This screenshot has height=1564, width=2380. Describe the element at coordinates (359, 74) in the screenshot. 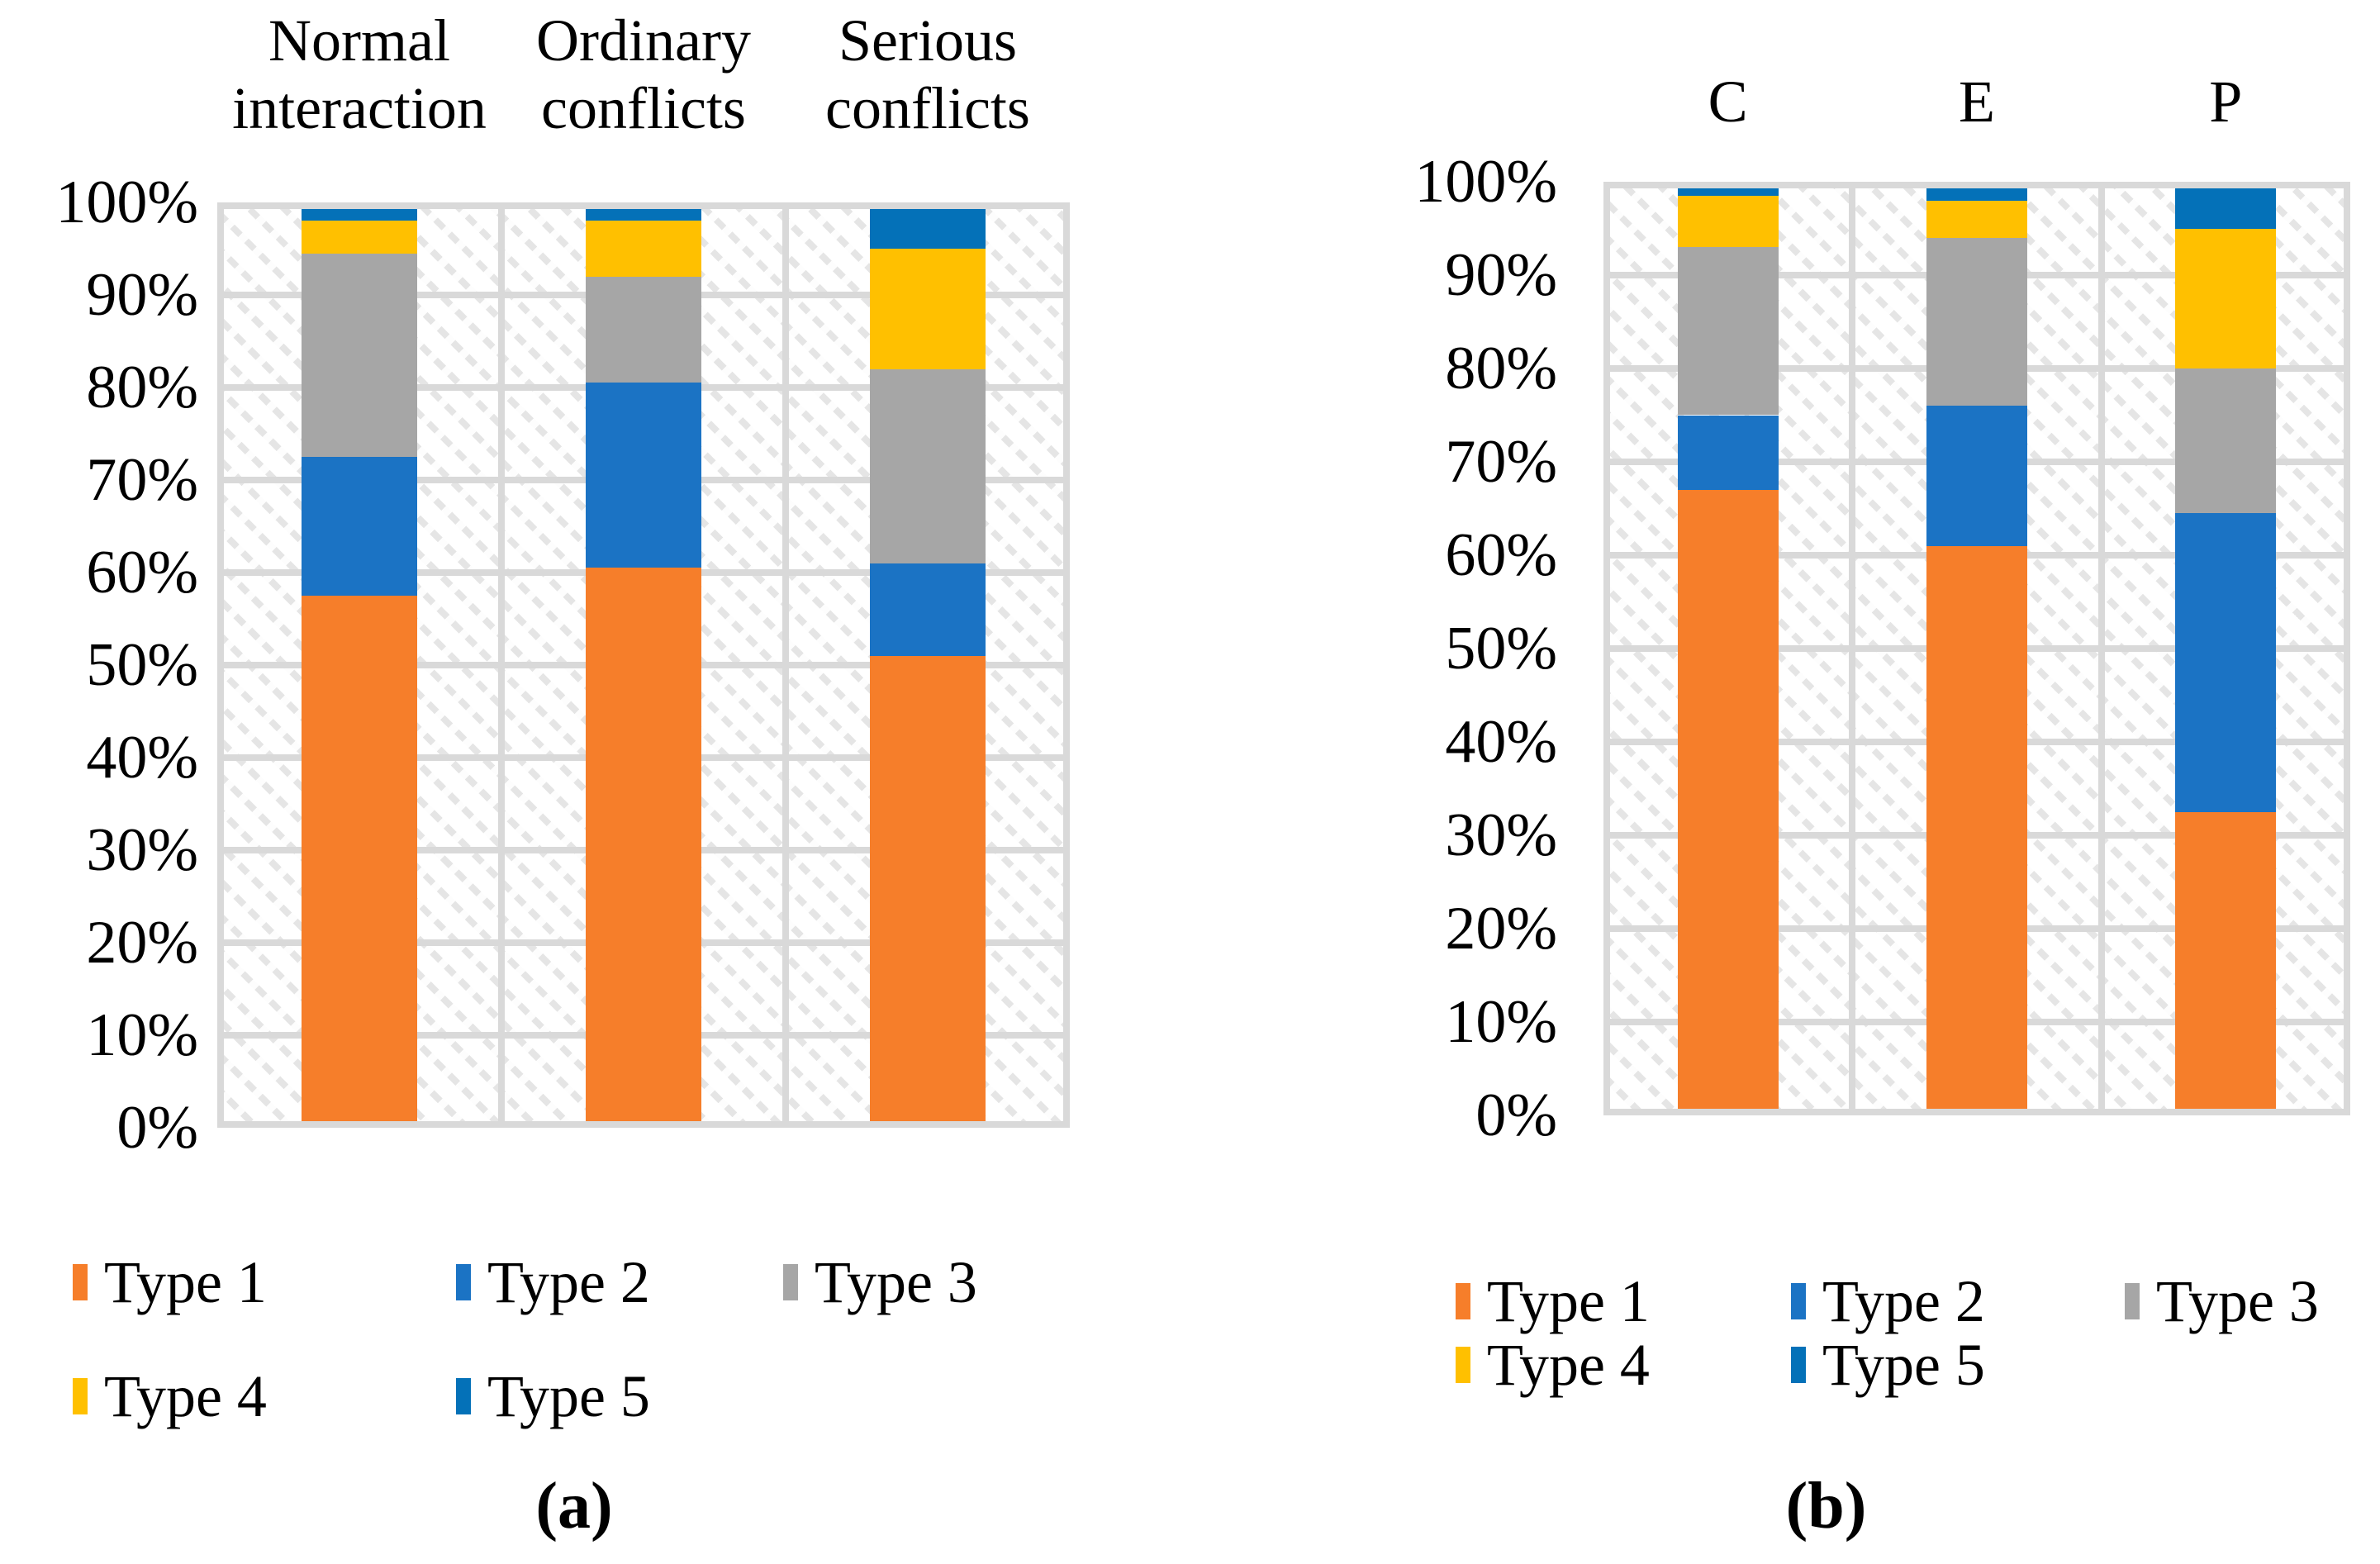

I see `category-label: Normal interaction` at that location.